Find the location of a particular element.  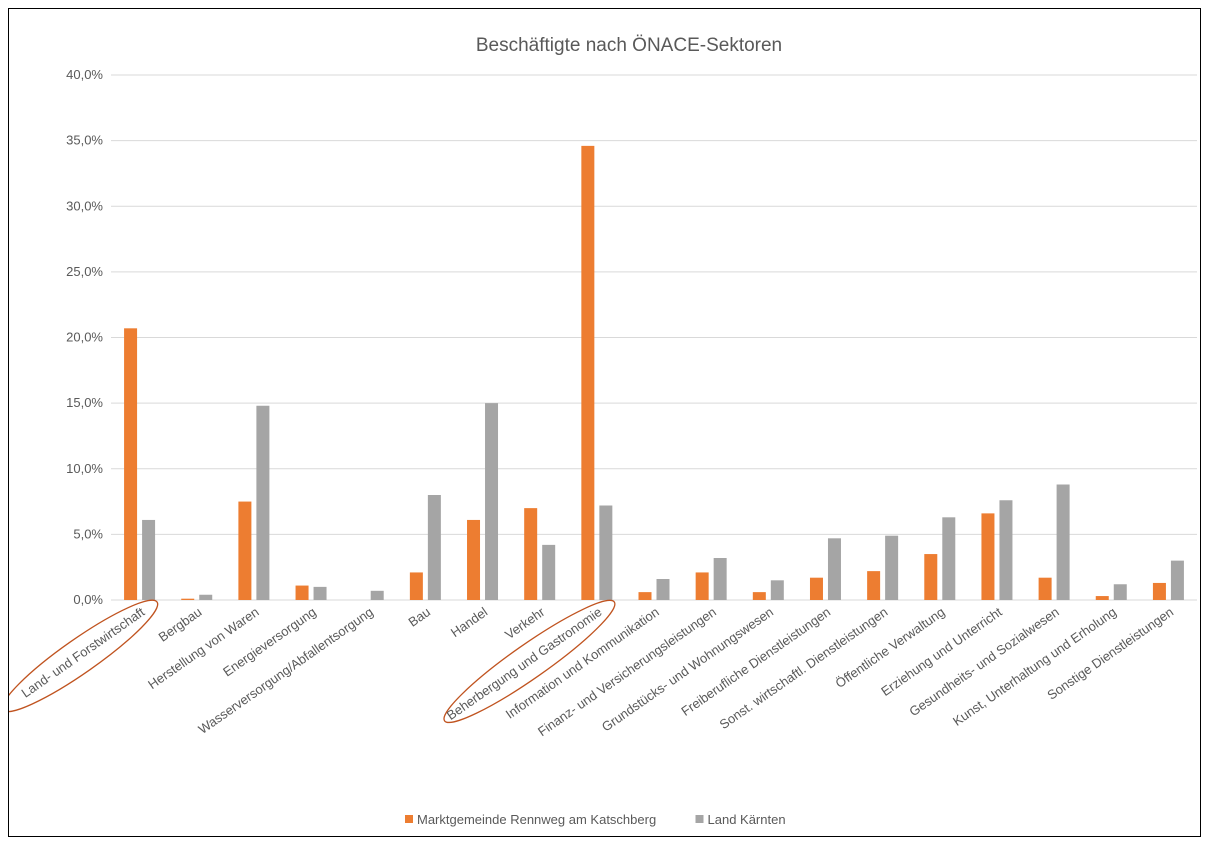

y-tick-label: 20,0% is located at coordinates (84, 337).